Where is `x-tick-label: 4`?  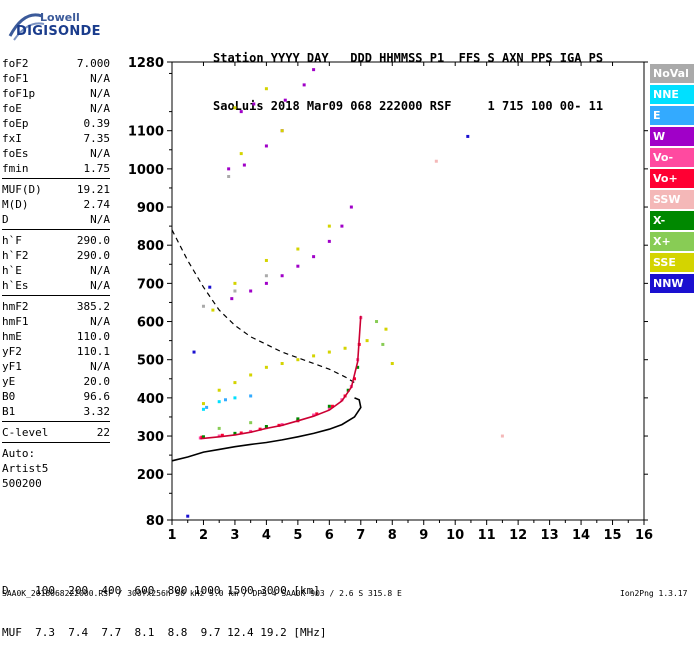
x-tick-label: 4 is located at coordinates (266, 535).